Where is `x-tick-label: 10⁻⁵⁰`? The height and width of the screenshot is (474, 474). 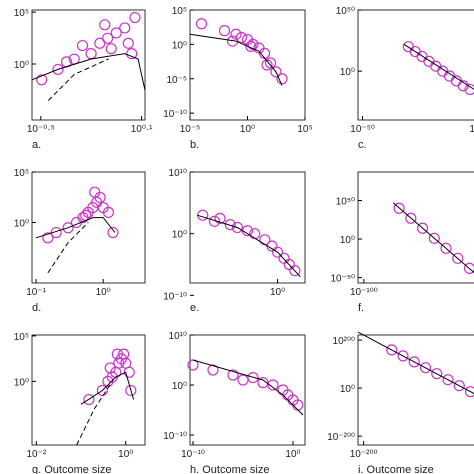 x-tick-label: 10⁻⁵⁰ is located at coordinates (362, 129).